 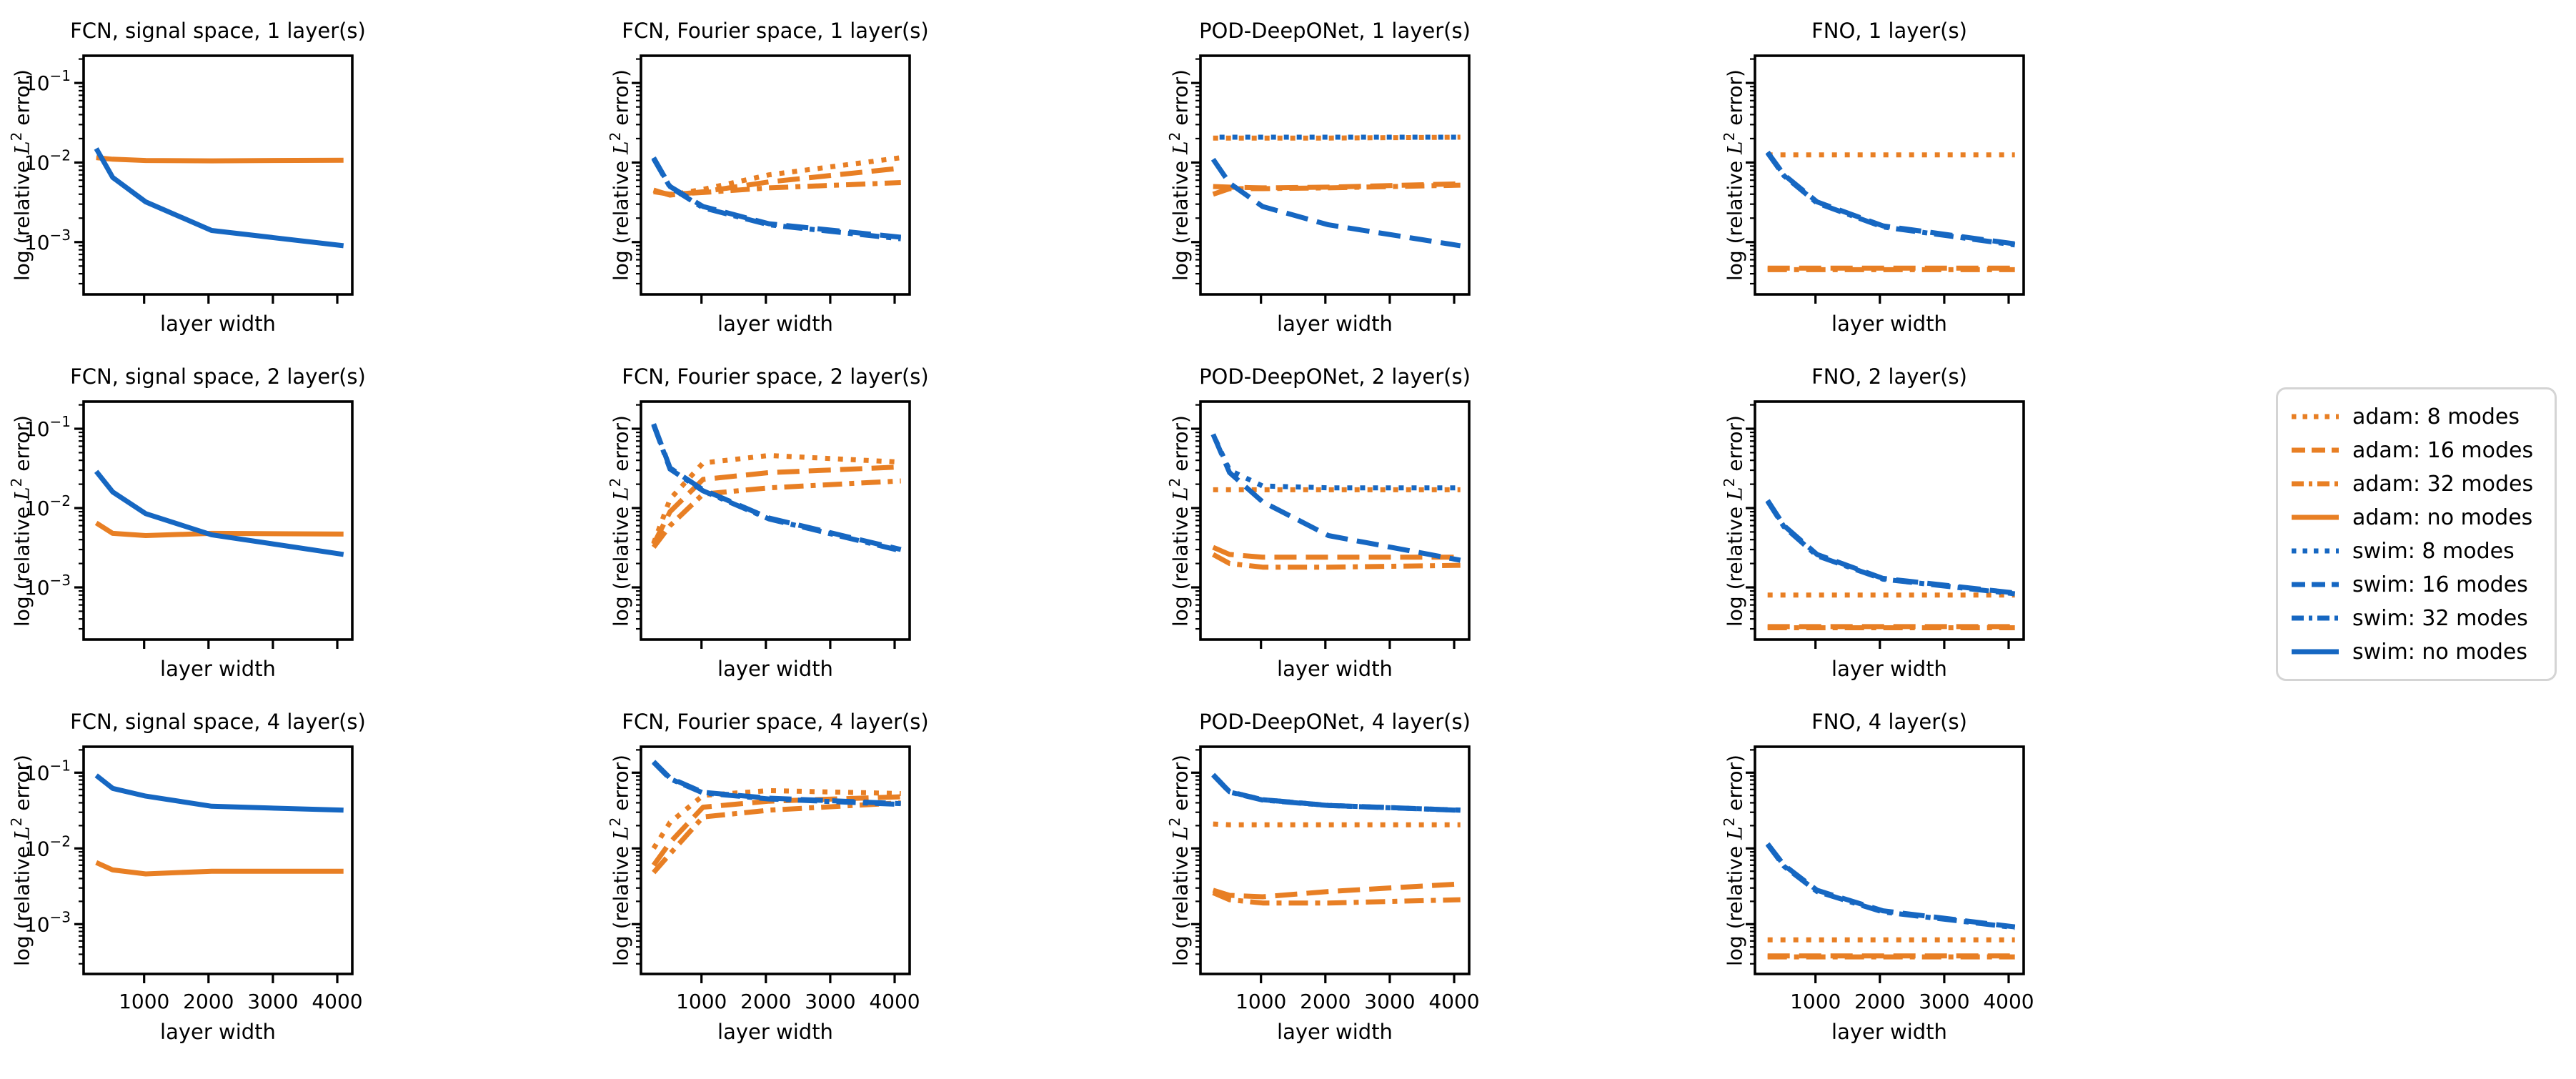 I want to click on plot-title: POD-DeepONet, 1 layer(s), so click(x=1335, y=31).